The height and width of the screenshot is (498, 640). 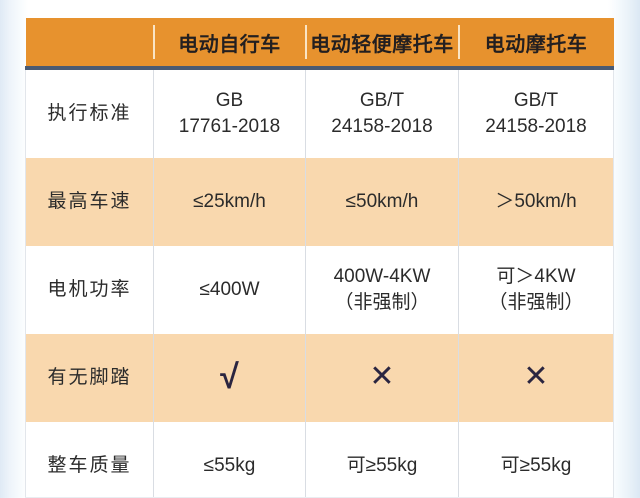 I want to click on cell-max-speed-bicycle: ≤25km/h, so click(x=229, y=202).